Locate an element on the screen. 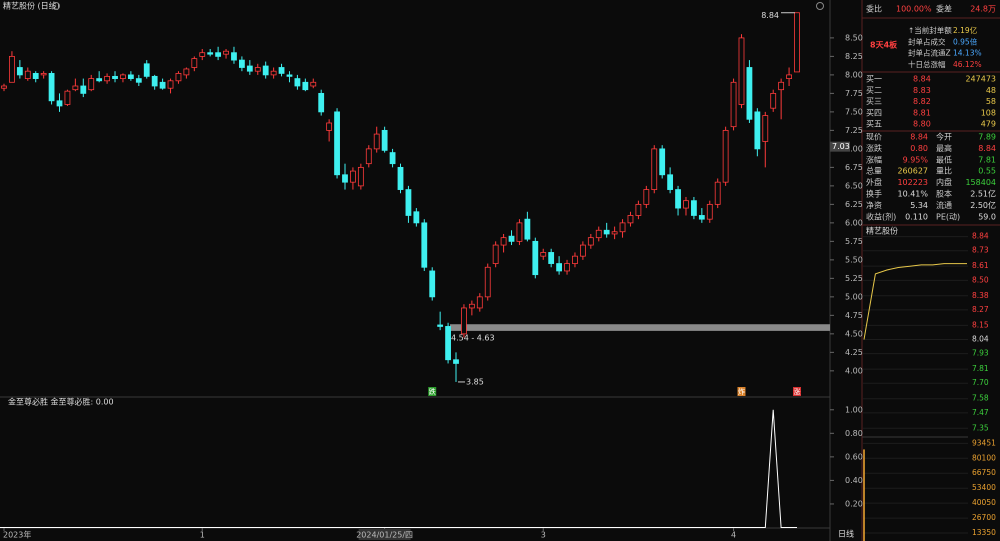 The height and width of the screenshot is (541, 1000). panel-text: 102223 is located at coordinates (912, 182).